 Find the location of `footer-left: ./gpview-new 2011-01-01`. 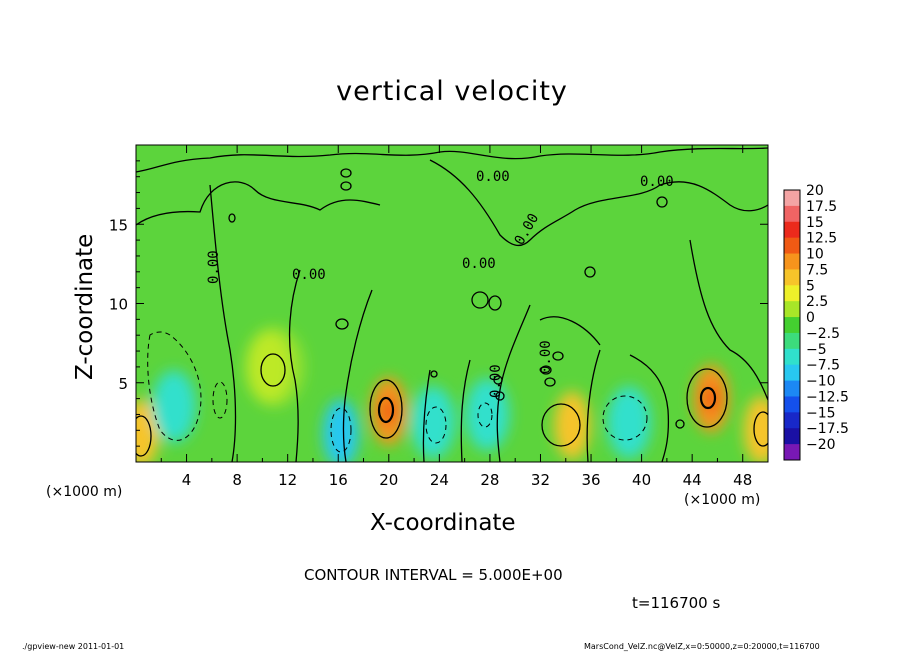

footer-left: ./gpview-new 2011-01-01 is located at coordinates (73, 646).